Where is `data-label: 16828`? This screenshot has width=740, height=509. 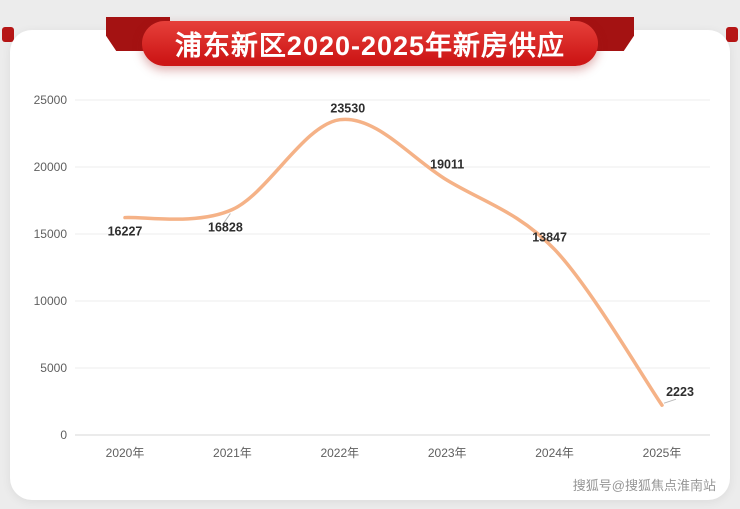 data-label: 16828 is located at coordinates (225, 228).